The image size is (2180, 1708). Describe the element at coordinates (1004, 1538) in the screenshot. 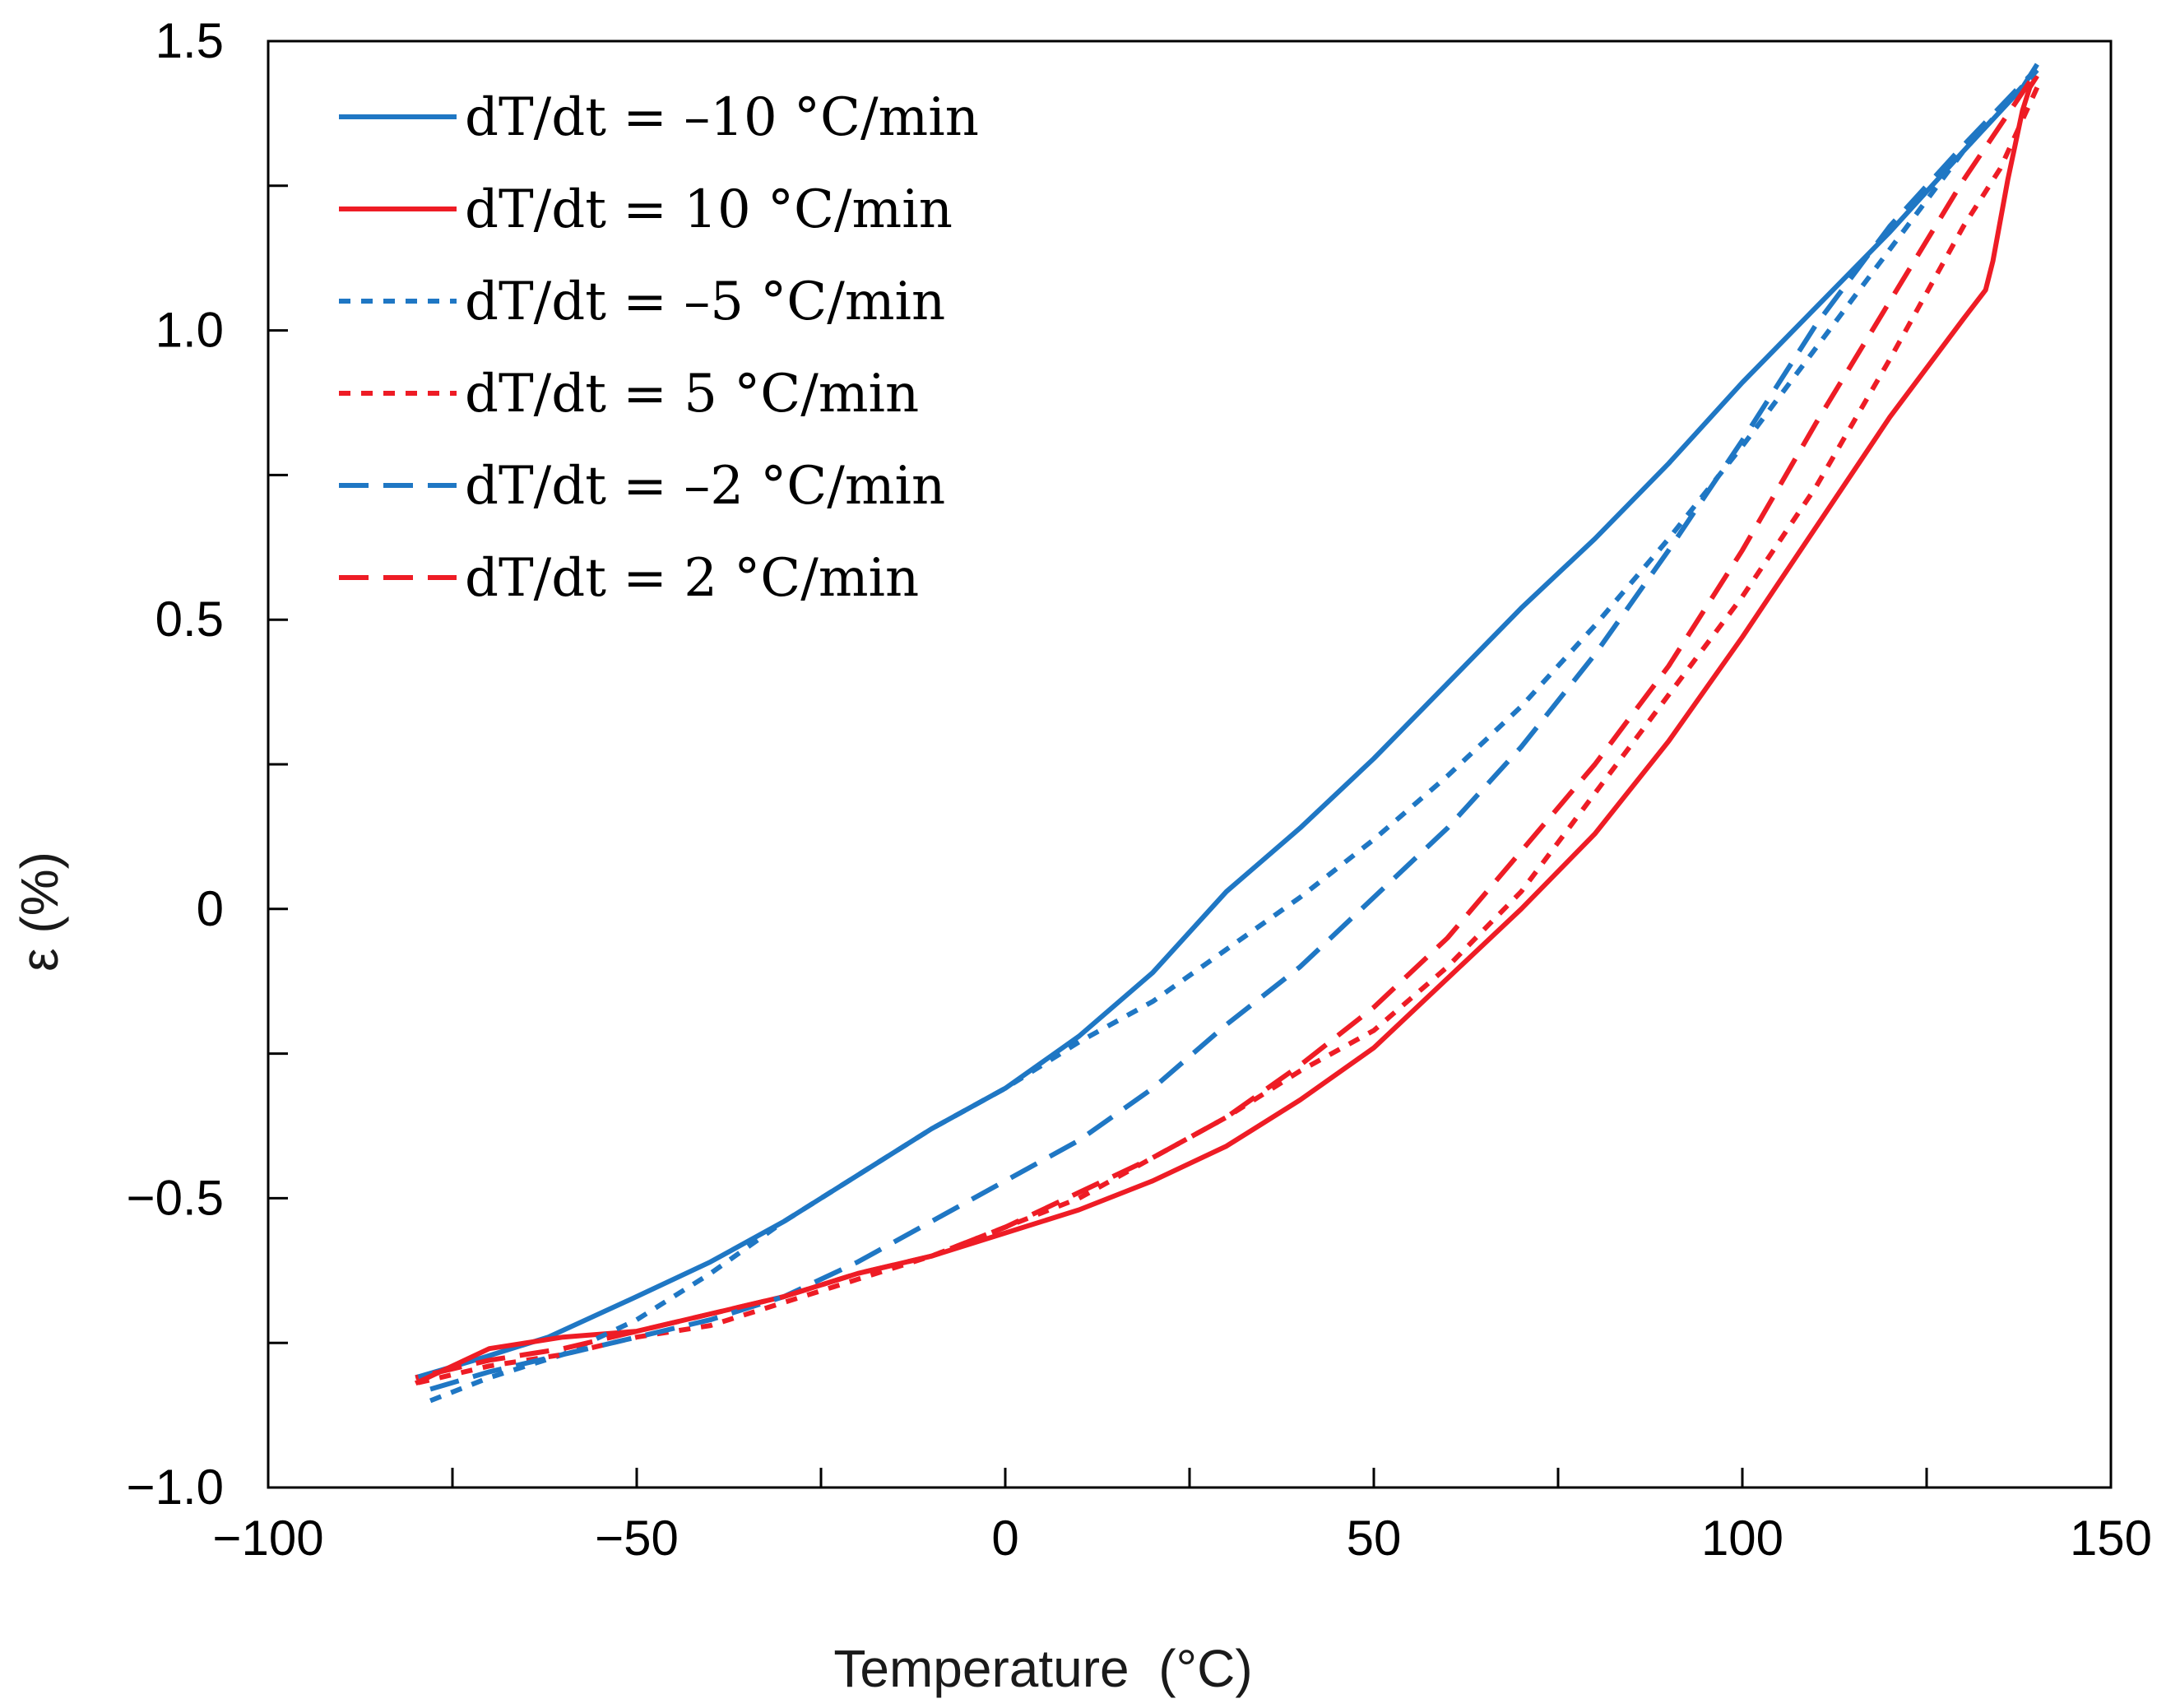

I see `x-tick-label: 0` at that location.